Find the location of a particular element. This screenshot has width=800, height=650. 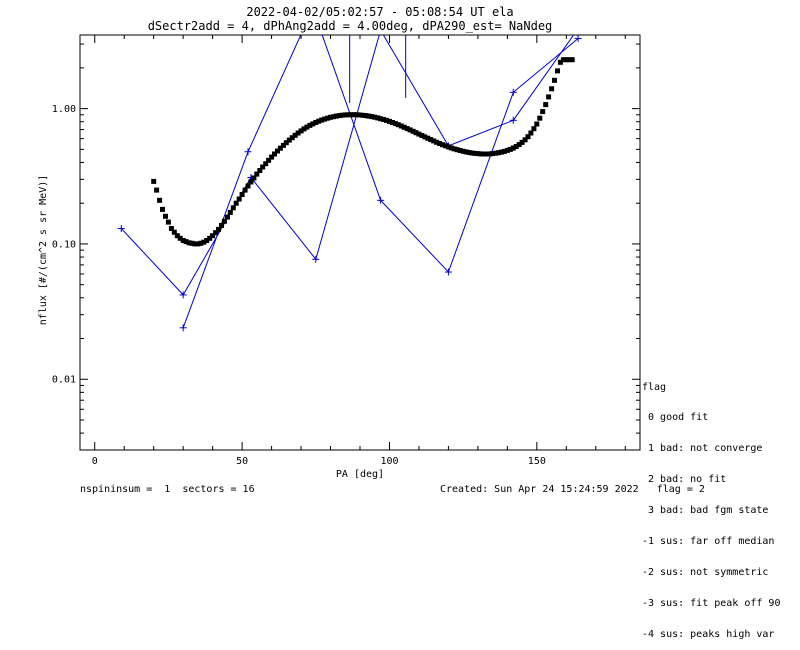

x-tick-label: 100 is located at coordinates (389, 461).